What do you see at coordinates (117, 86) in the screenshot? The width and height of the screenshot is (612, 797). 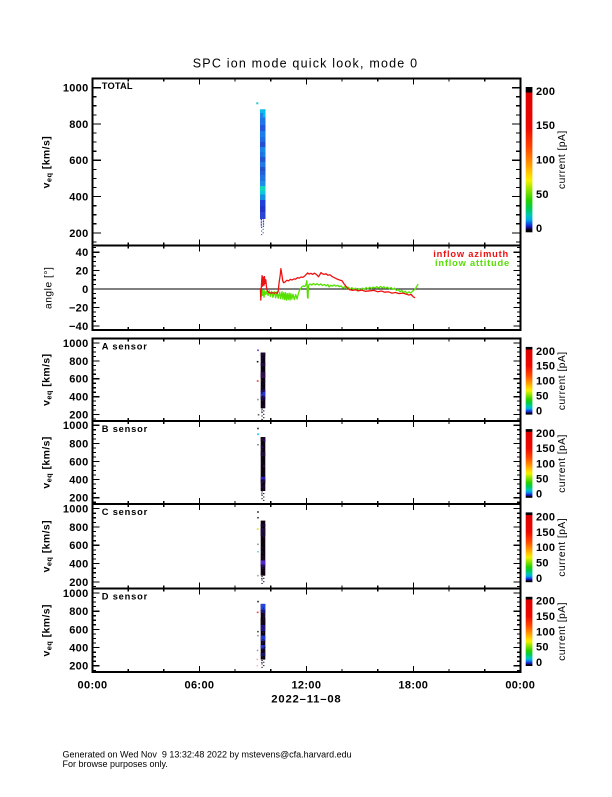 I see `svg-text: TOTAL` at bounding box center [117, 86].